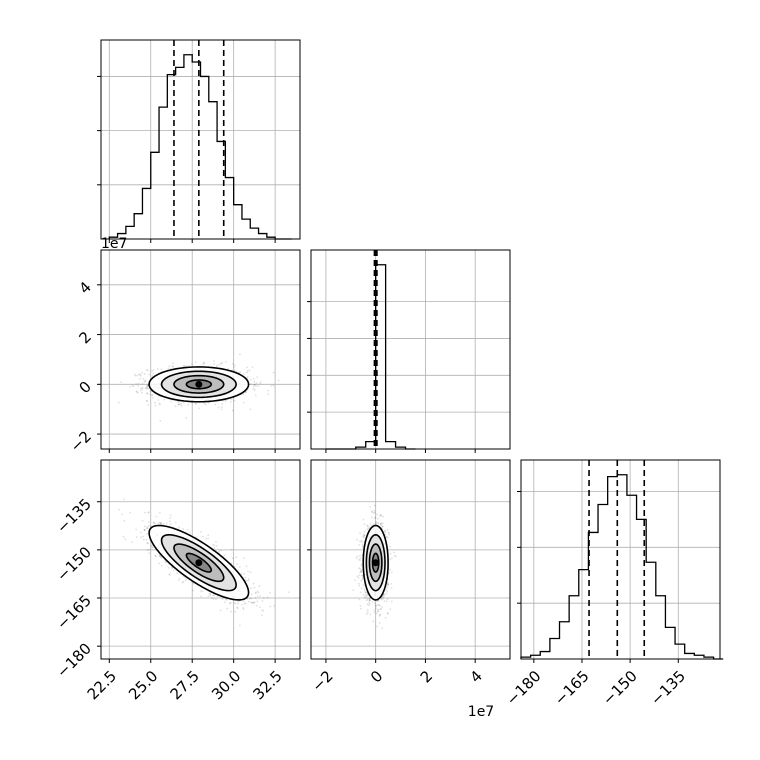 This screenshot has width=760, height=760. What do you see at coordinates (85, 387) in the screenshot?
I see `y-tick-label-p1: 0` at bounding box center [85, 387].